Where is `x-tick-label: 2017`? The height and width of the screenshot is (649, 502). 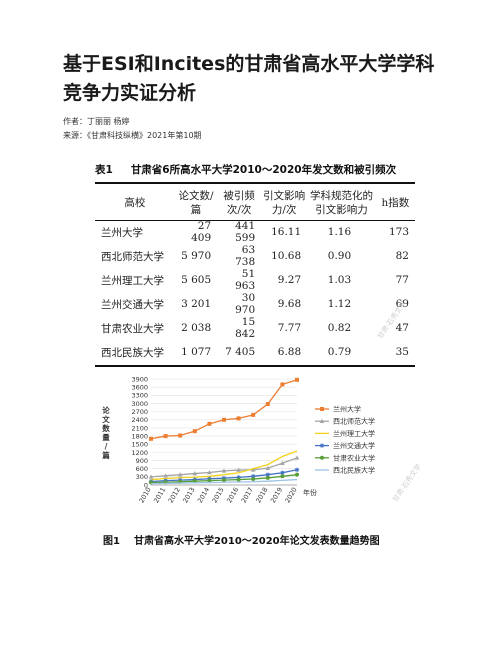
x-tick-label: 2017 is located at coordinates (247, 495).